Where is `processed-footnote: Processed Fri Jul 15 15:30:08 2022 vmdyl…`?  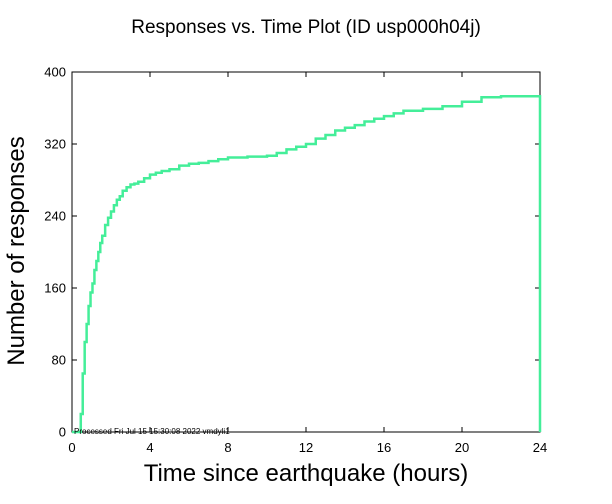
processed-footnote: Processed Fri Jul 15 15:30:08 2022 vmdyl… is located at coordinates (152, 431).